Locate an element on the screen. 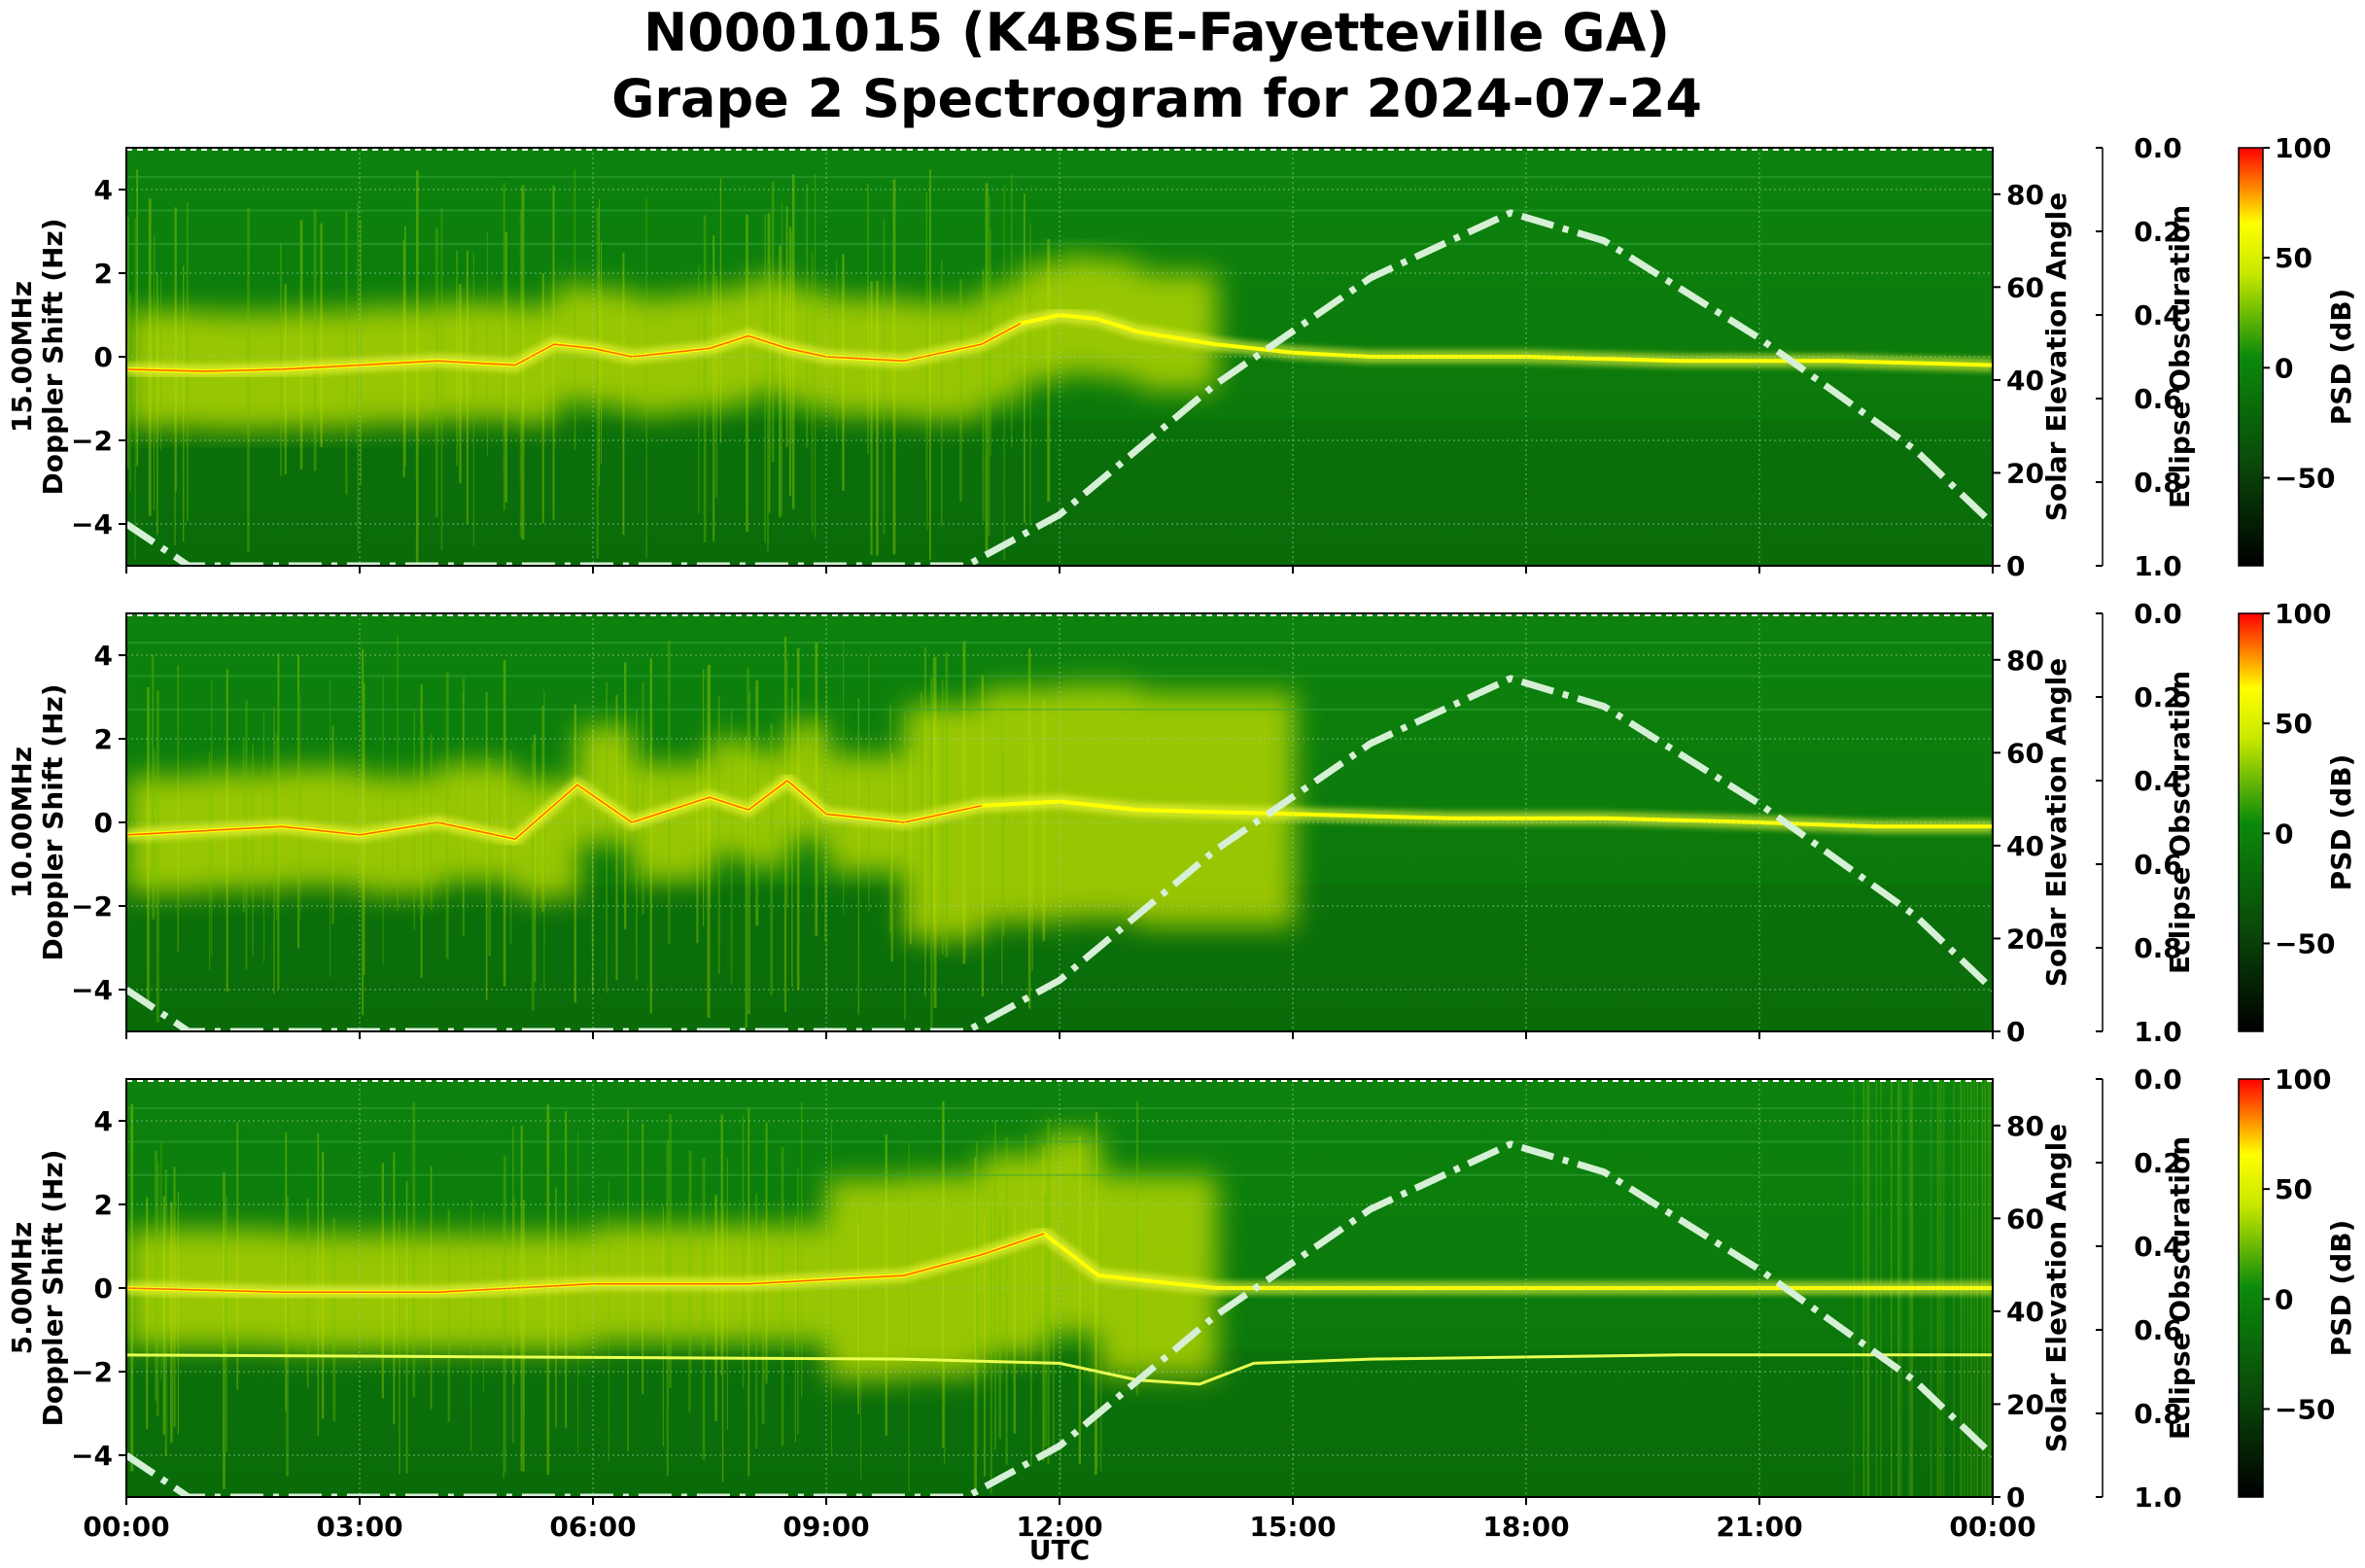  secondary-trace is located at coordinates (1060, 1369).